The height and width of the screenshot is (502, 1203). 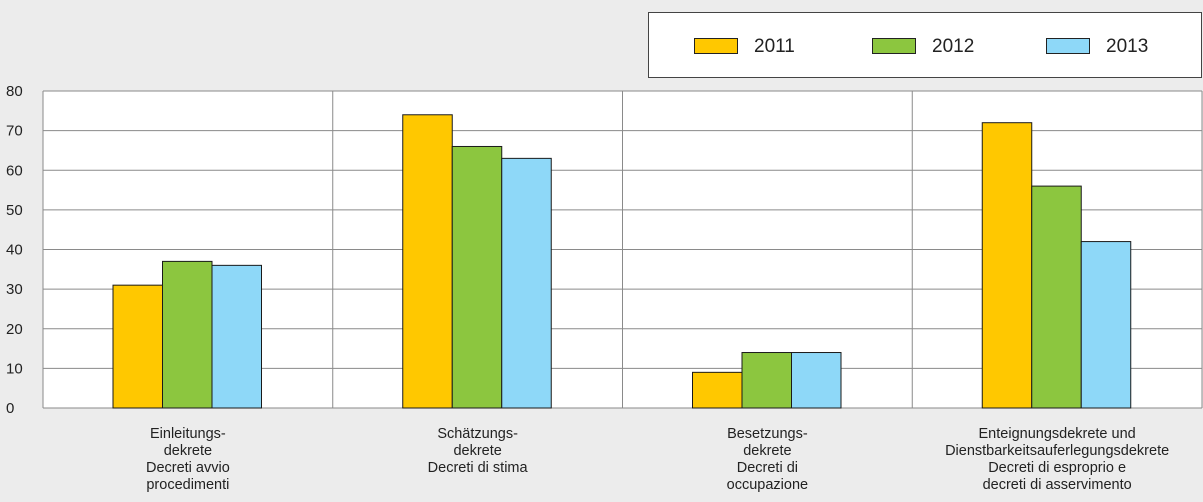 I want to click on bar-2011-cat4, so click(x=1007, y=265).